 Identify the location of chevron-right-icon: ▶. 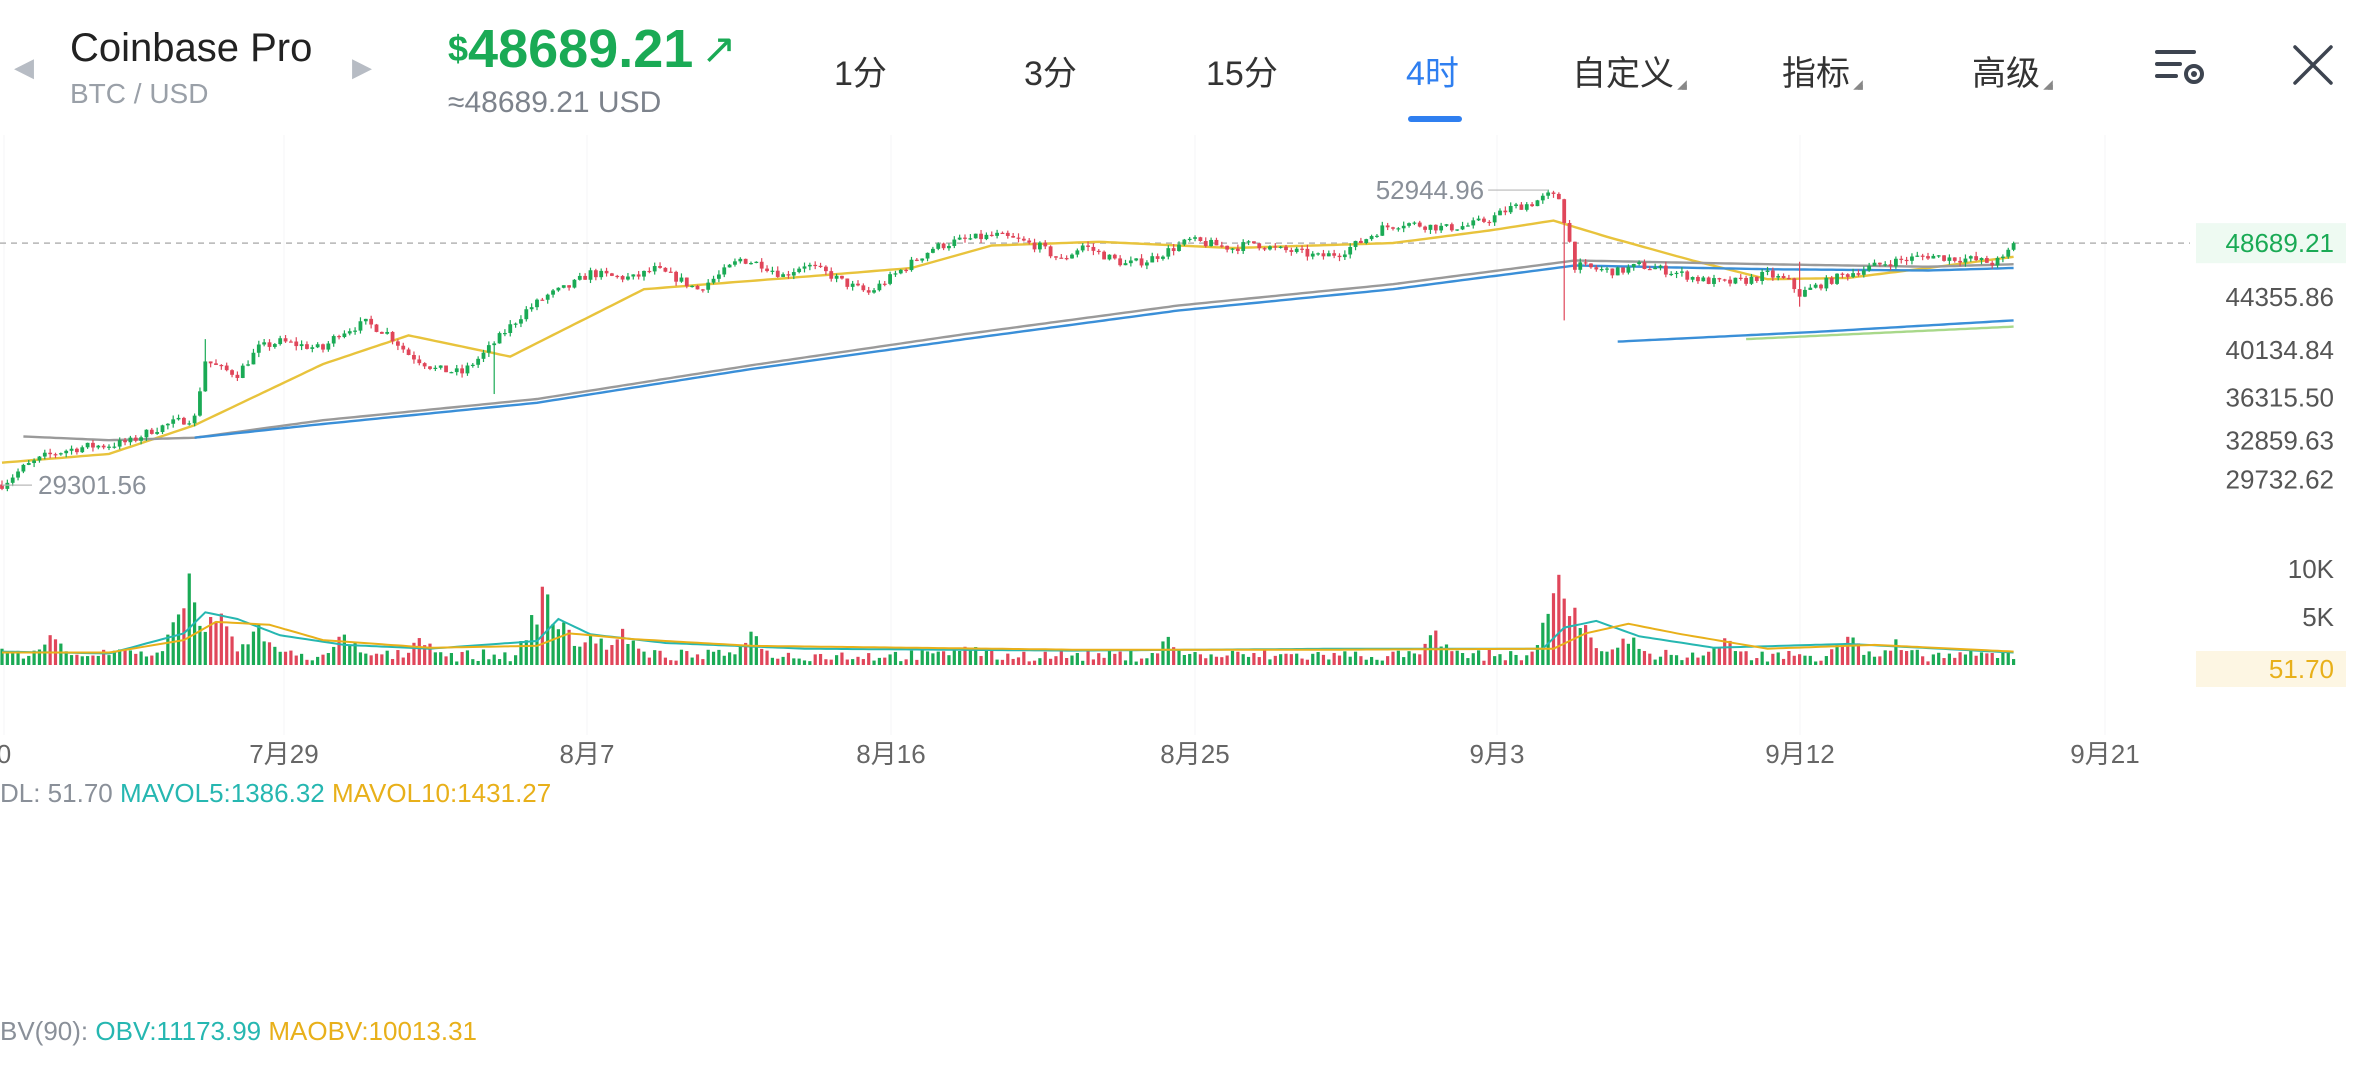
(362, 67).